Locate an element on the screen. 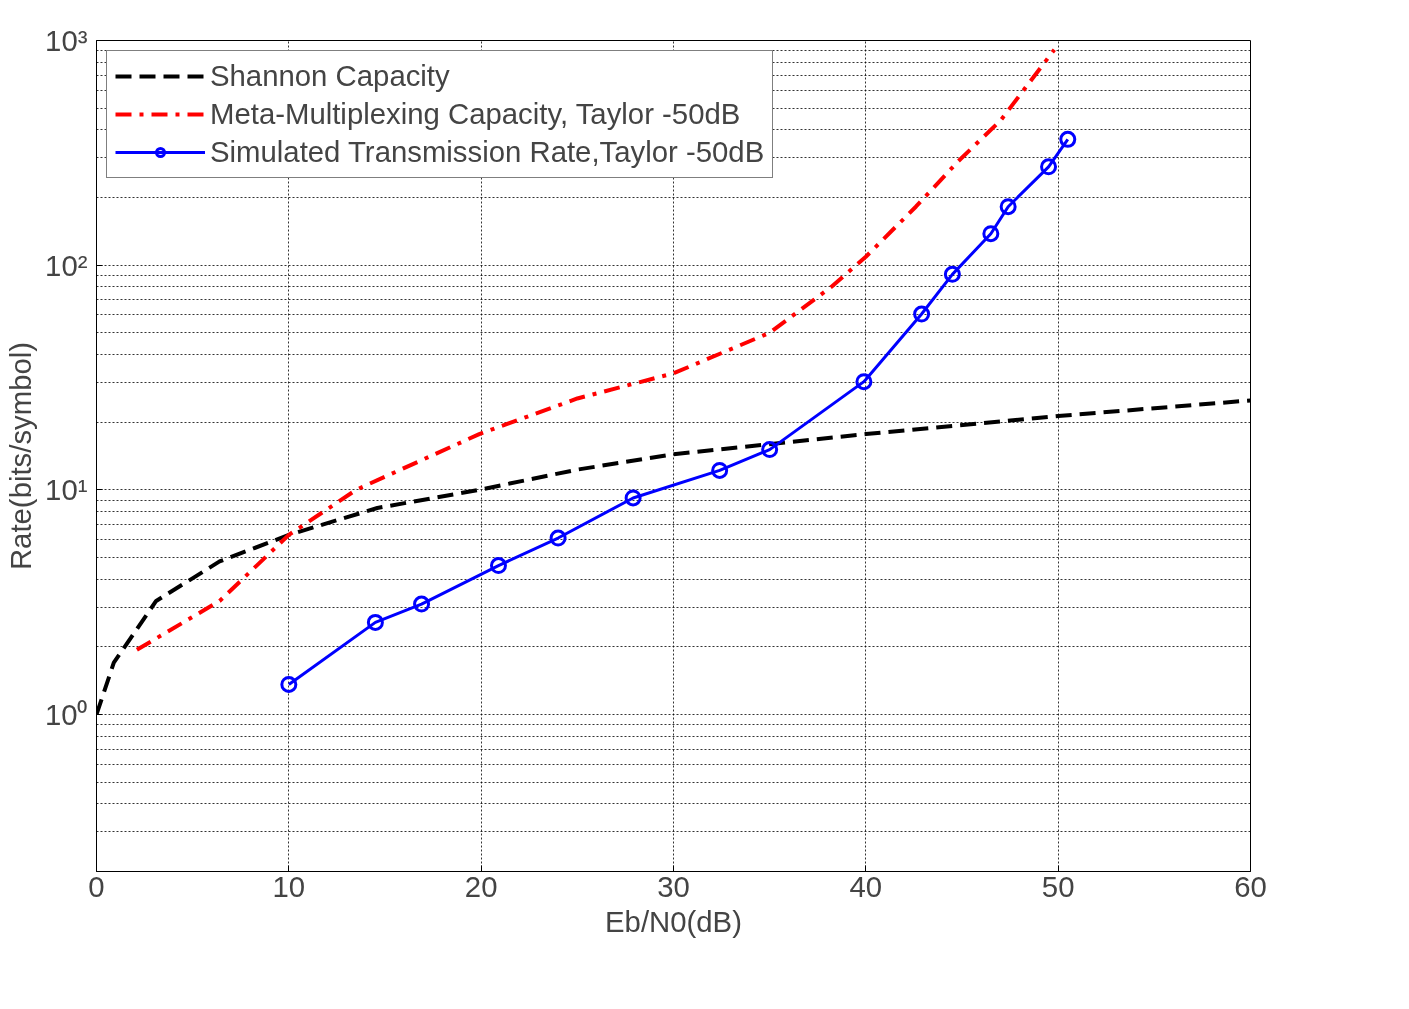 Image resolution: width=1409 pixels, height=1009 pixels. y-tick-label: 10¹ is located at coordinates (66, 490).